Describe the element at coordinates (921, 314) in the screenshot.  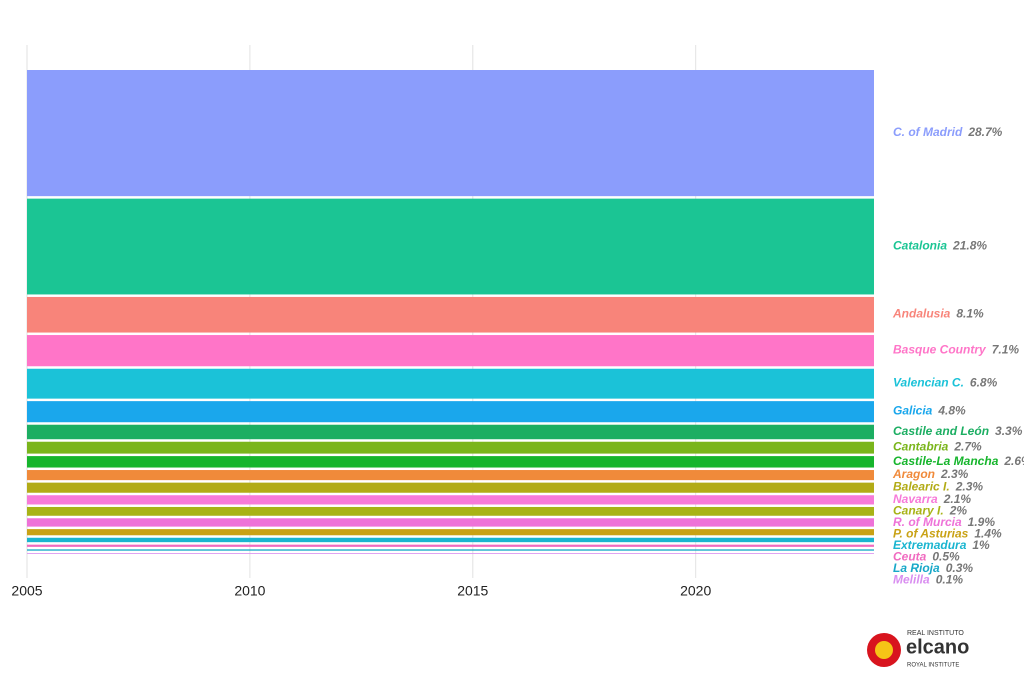
I see `legend-name: Andalusia` at that location.